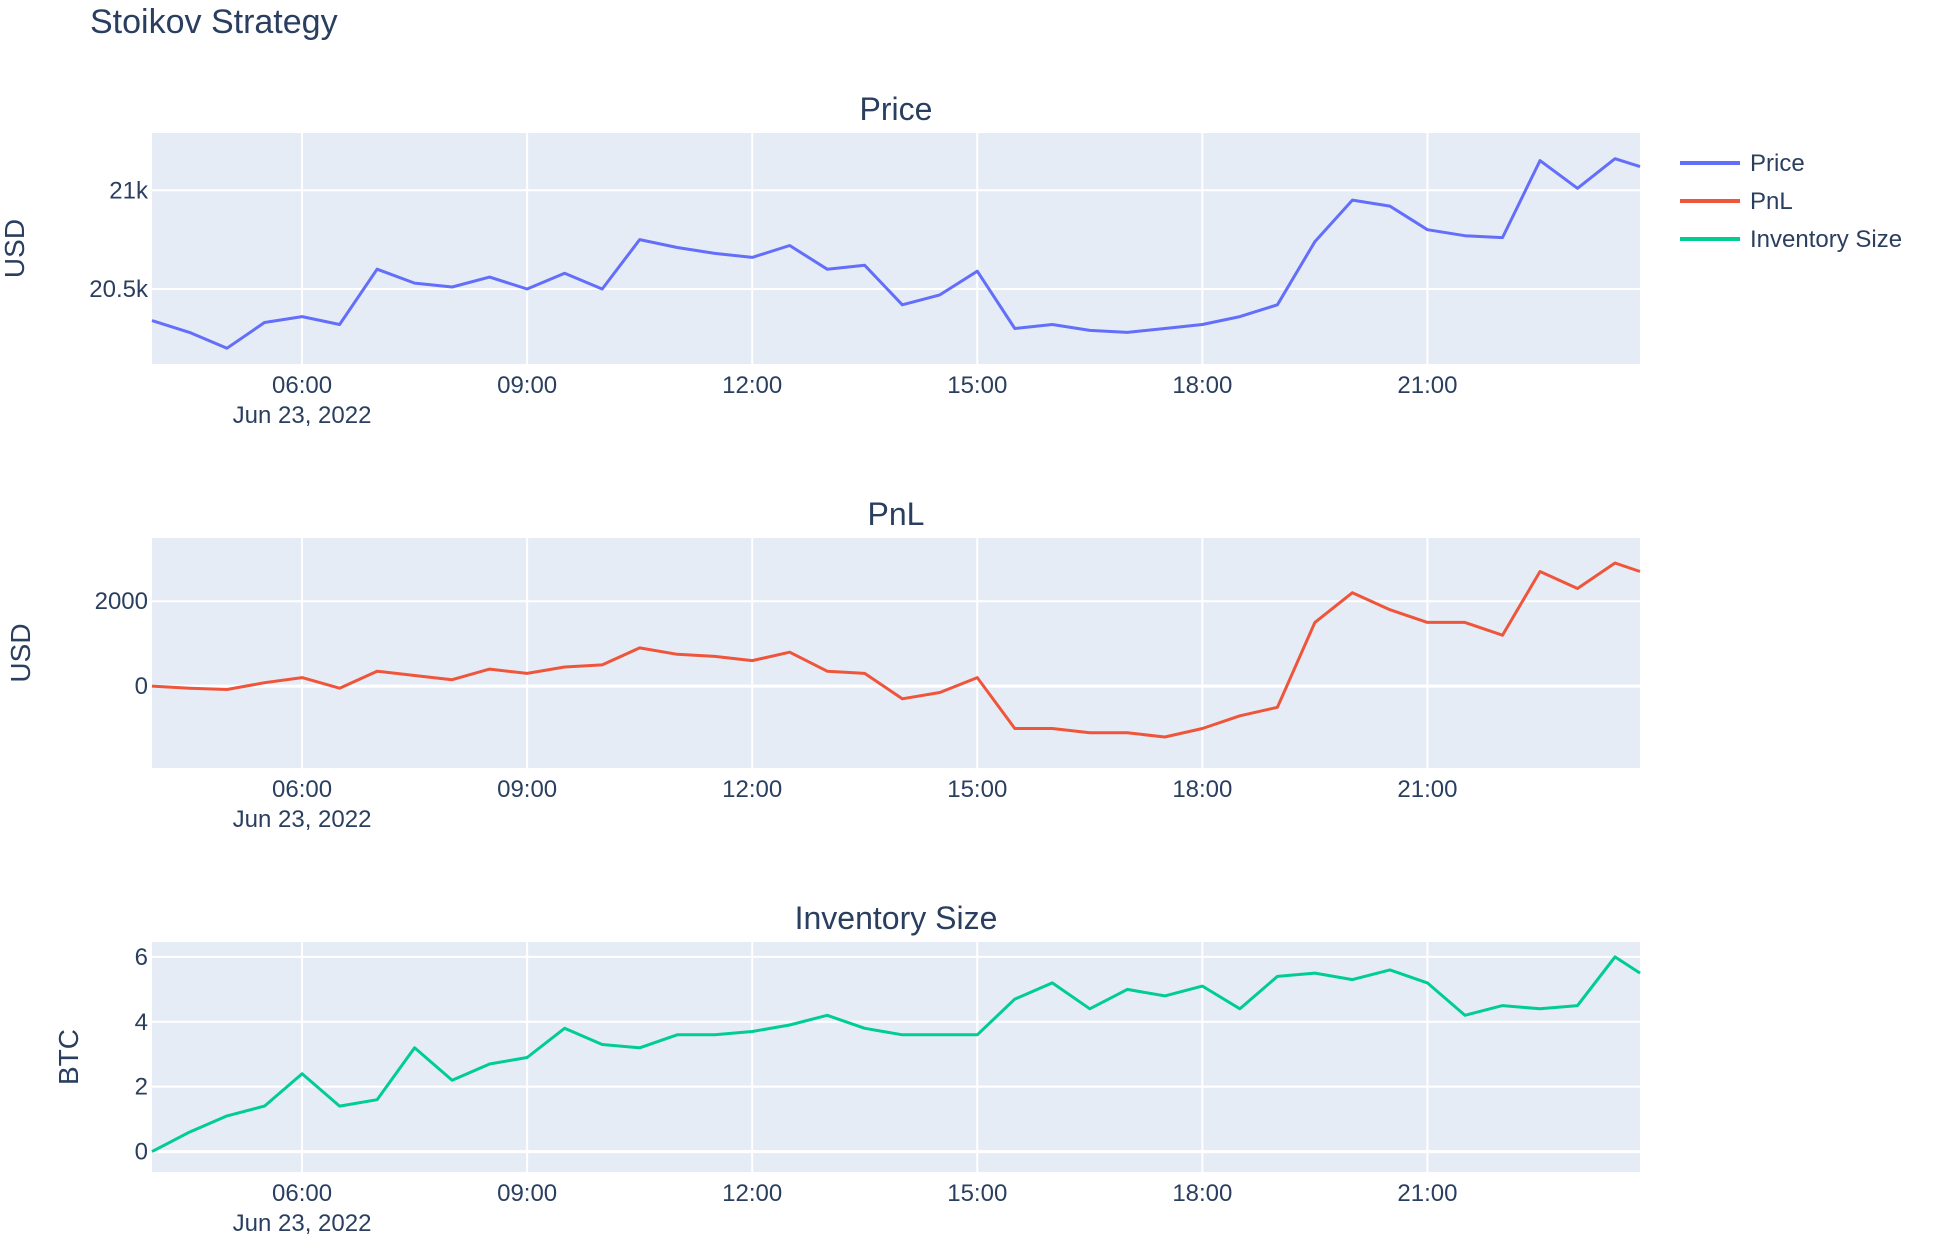 Image resolution: width=1934 pixels, height=1252 pixels. What do you see at coordinates (121, 601) in the screenshot?
I see `y-tick-label: 2000` at bounding box center [121, 601].